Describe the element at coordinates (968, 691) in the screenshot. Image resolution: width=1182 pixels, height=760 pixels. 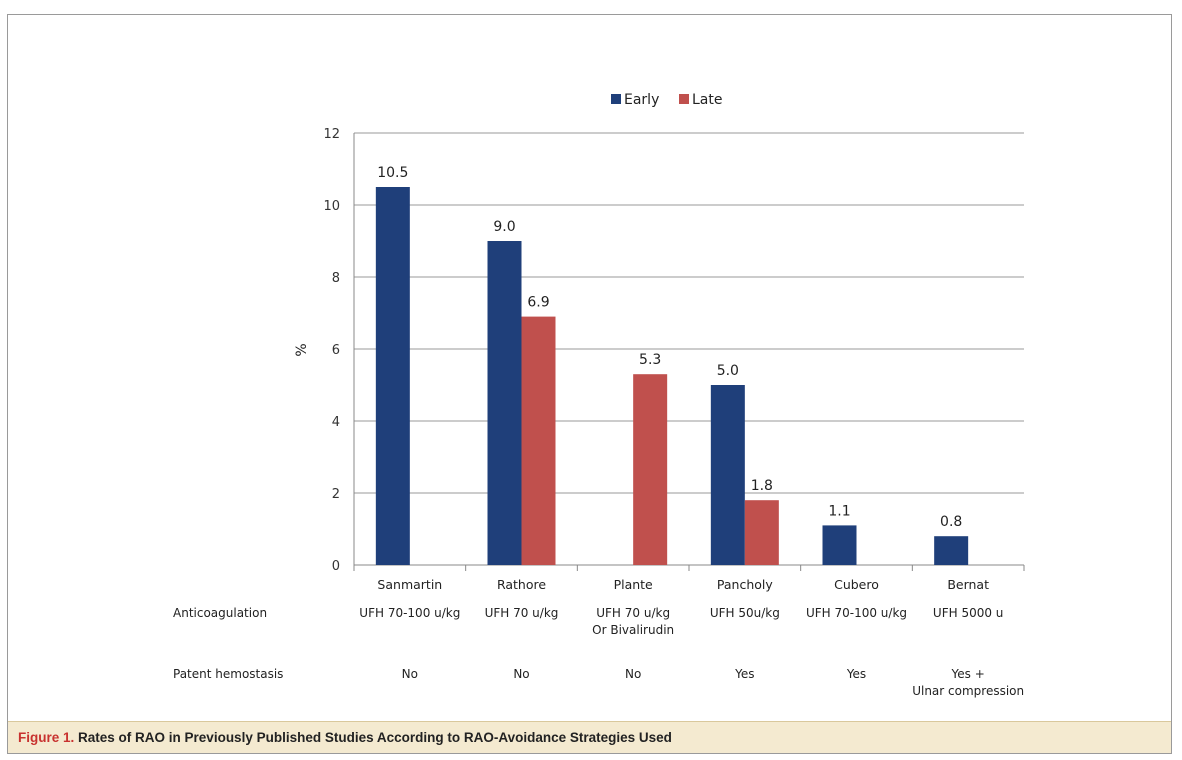
I see `row-cell: Ulnar compression` at that location.